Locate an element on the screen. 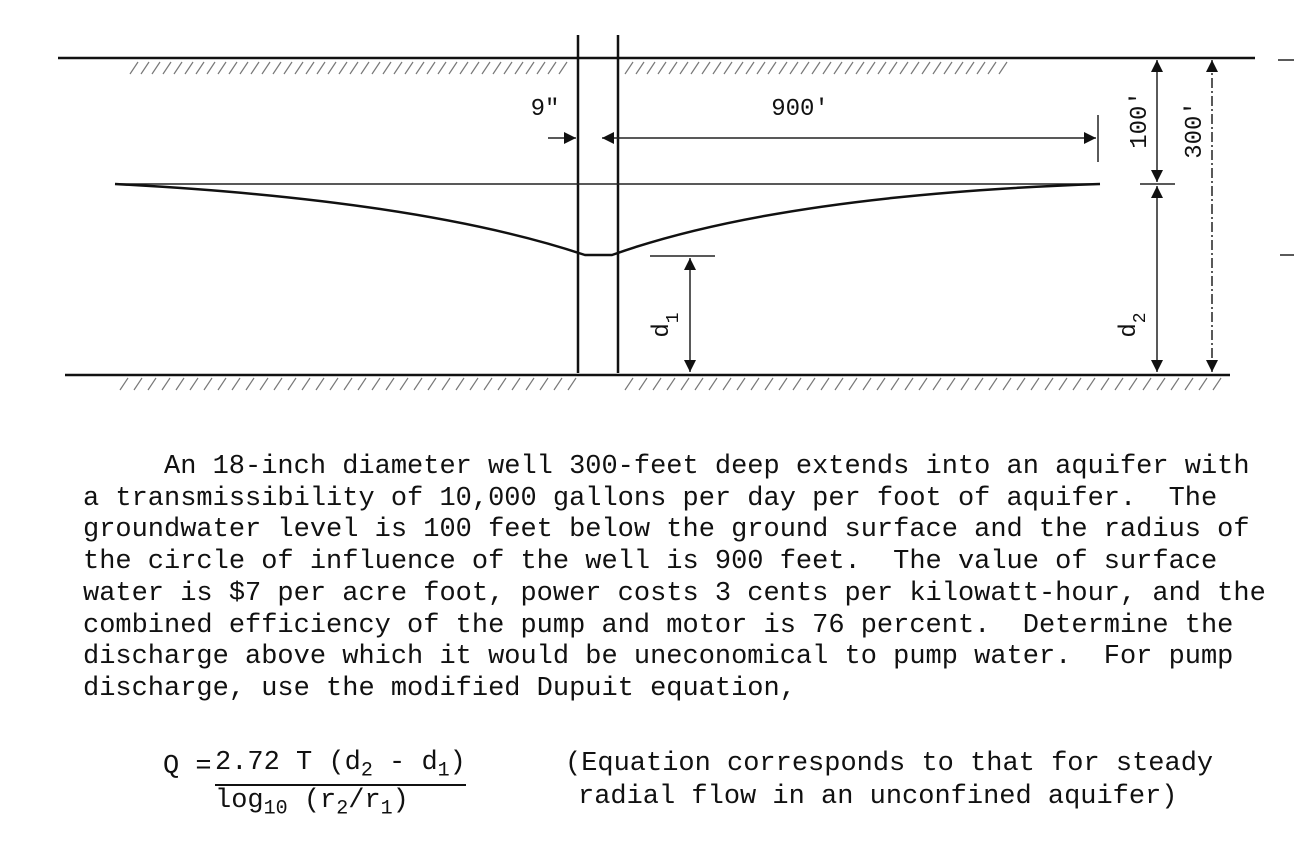  note-line: radial flow in an unconfined aquifer) is located at coordinates (878, 797).